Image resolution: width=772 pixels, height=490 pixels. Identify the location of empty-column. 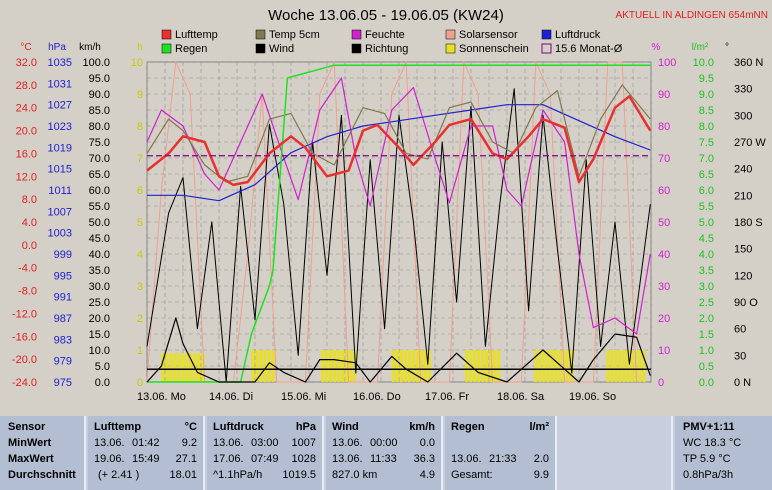
(616, 453).